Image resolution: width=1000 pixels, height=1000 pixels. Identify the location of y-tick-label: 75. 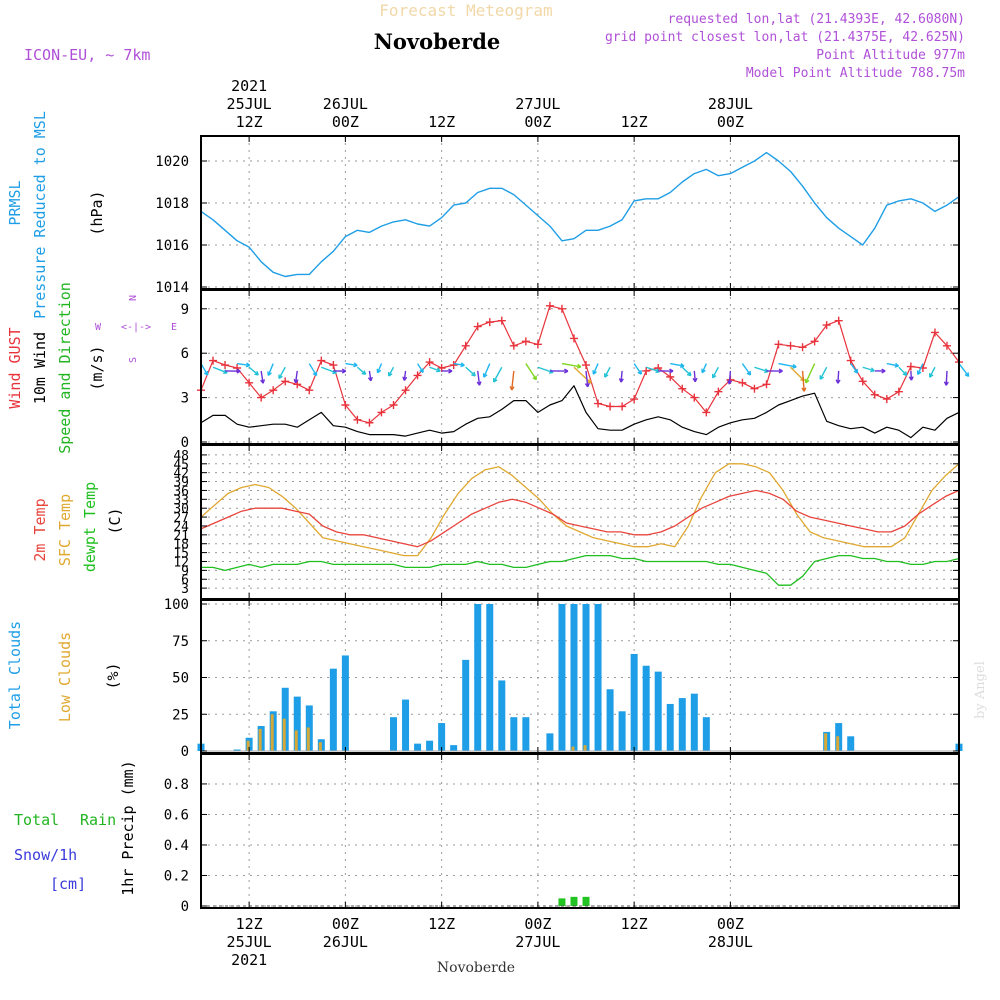
(180, 642).